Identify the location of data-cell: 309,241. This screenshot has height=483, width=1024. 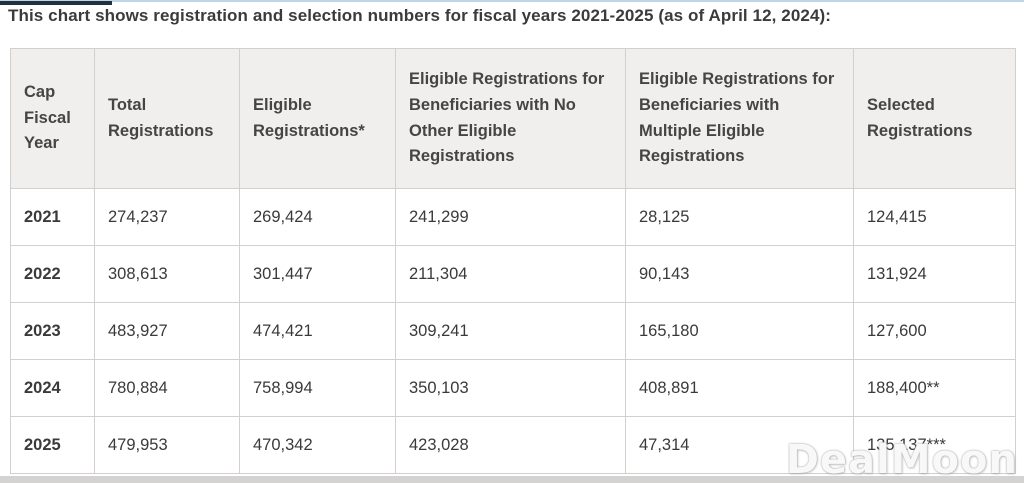
(510, 331).